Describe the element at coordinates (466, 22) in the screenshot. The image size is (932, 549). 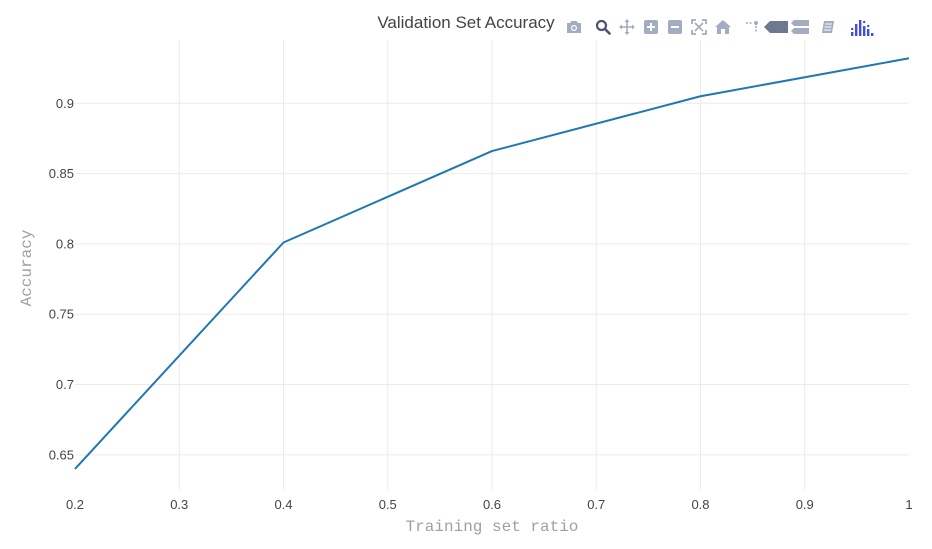
I see `chart-title: Validation Set Accuracy` at that location.